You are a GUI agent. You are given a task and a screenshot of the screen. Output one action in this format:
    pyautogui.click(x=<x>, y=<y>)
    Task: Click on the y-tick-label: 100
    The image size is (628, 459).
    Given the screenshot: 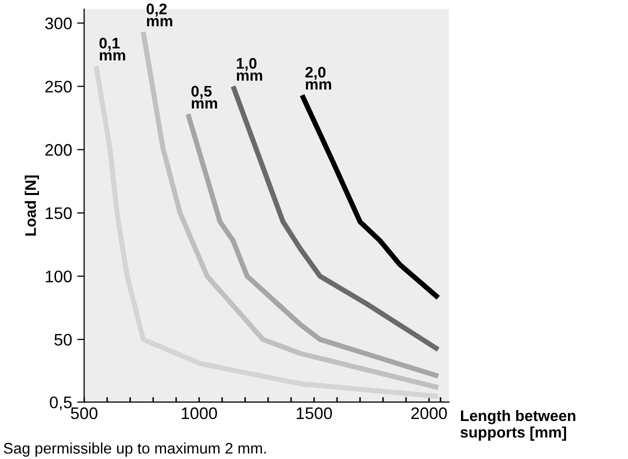 What is the action you would take?
    pyautogui.click(x=59, y=276)
    